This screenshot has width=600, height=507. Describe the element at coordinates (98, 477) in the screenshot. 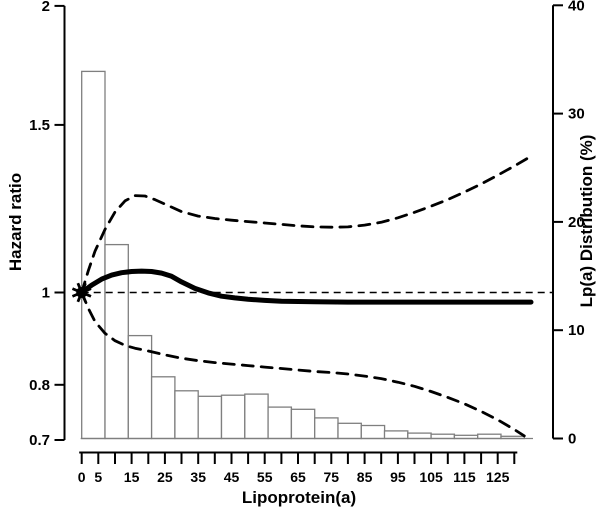

I see `x-axis-tick-label: 5` at that location.